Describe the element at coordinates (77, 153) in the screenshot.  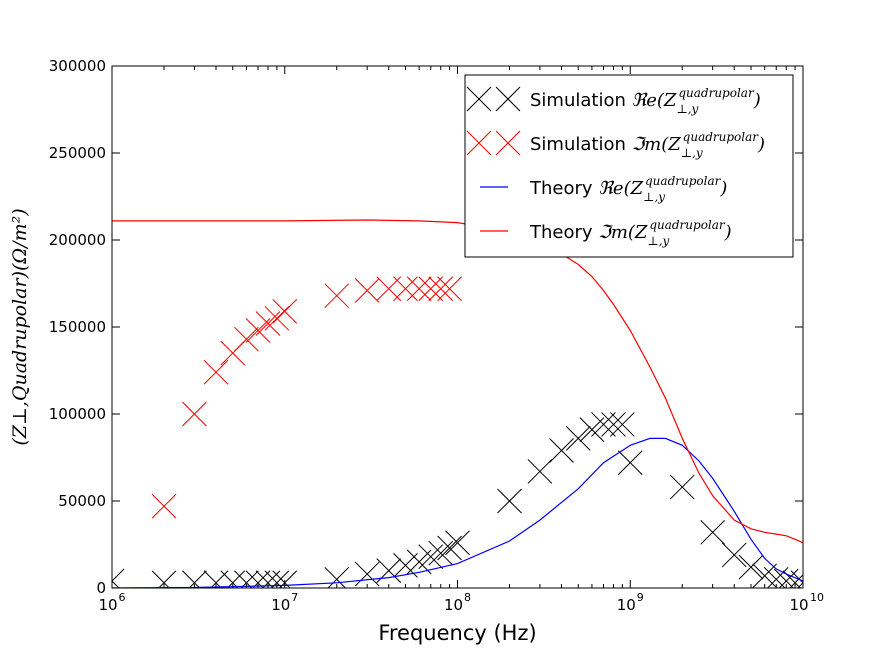
I see `y-tick-label: 250000` at that location.